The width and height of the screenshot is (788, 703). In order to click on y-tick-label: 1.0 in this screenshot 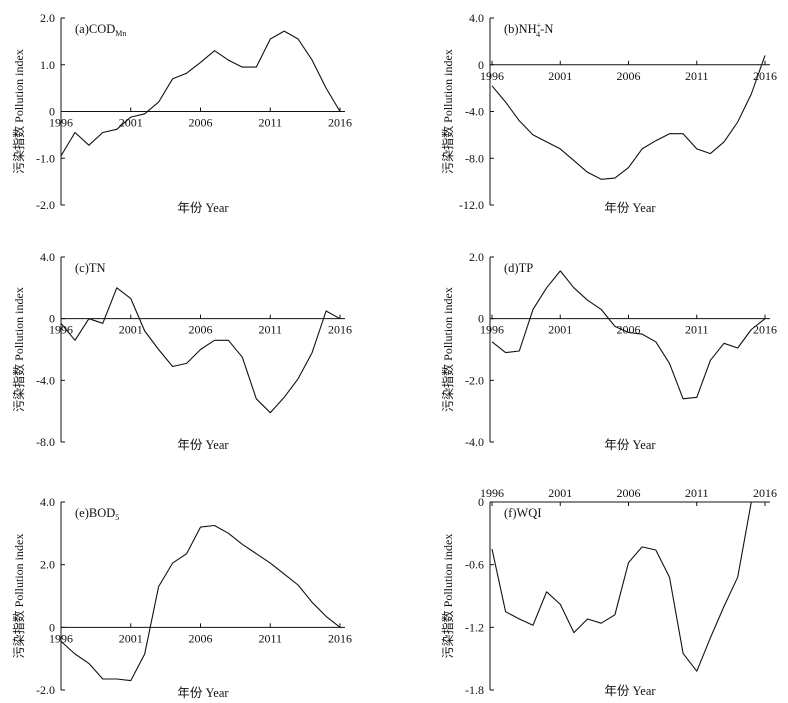, I will do `click(47, 65)`.